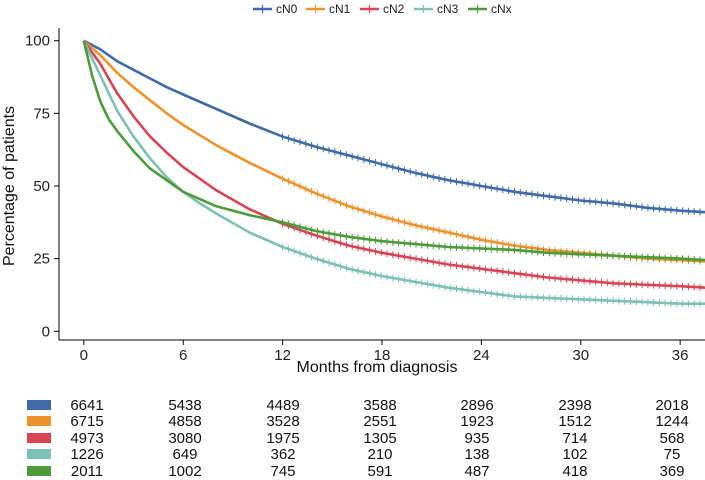 Image resolution: width=705 pixels, height=480 pixels. Describe the element at coordinates (184, 405) in the screenshot. I see `risk-value: 5438` at that location.